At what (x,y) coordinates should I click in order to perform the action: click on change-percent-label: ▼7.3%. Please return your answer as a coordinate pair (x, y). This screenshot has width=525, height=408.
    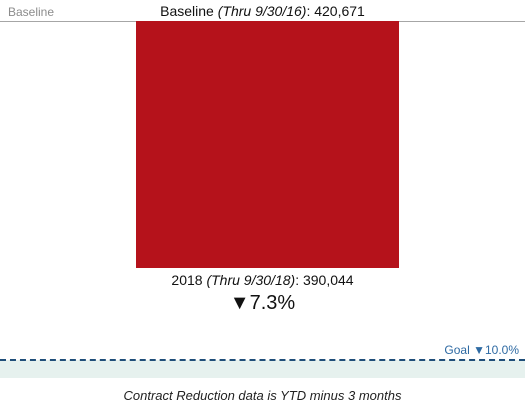
    Looking at the image, I should click on (262, 303).